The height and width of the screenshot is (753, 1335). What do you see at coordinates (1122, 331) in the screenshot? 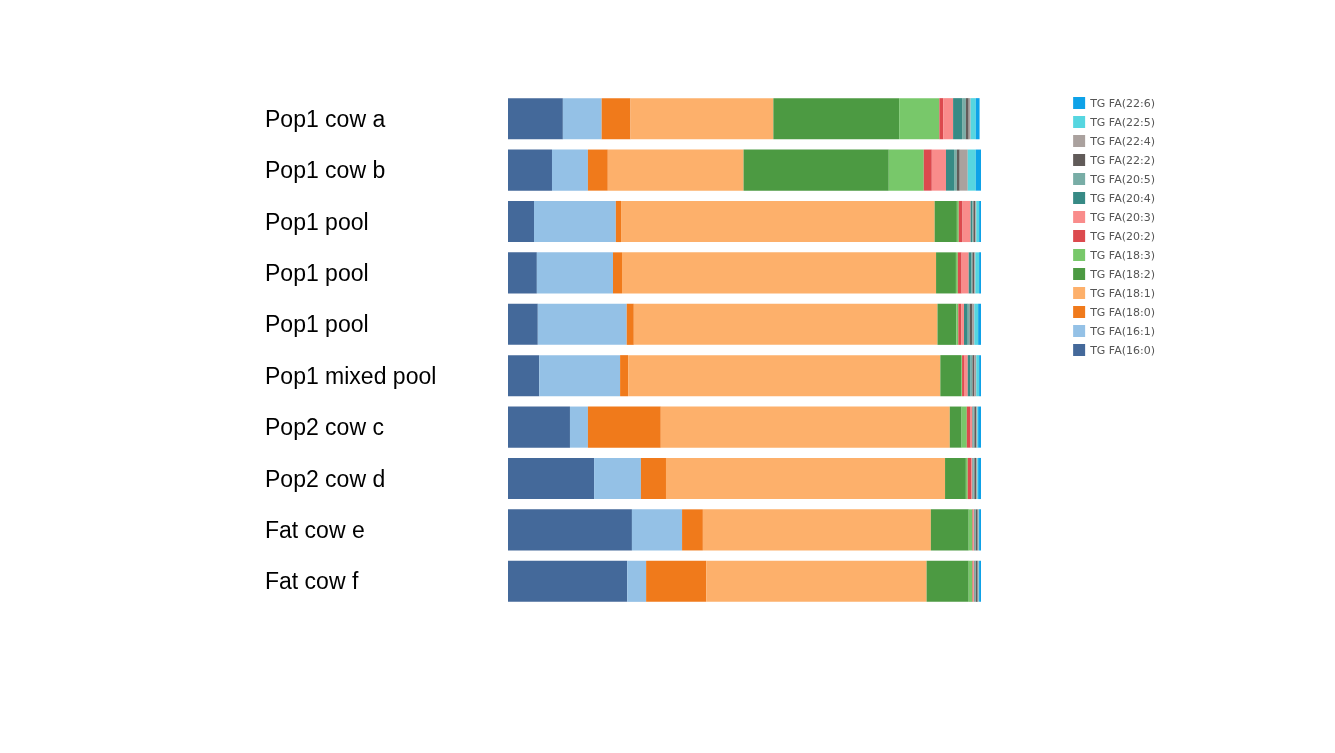
I see `legend-label: TG FA(16:1)` at bounding box center [1122, 331].